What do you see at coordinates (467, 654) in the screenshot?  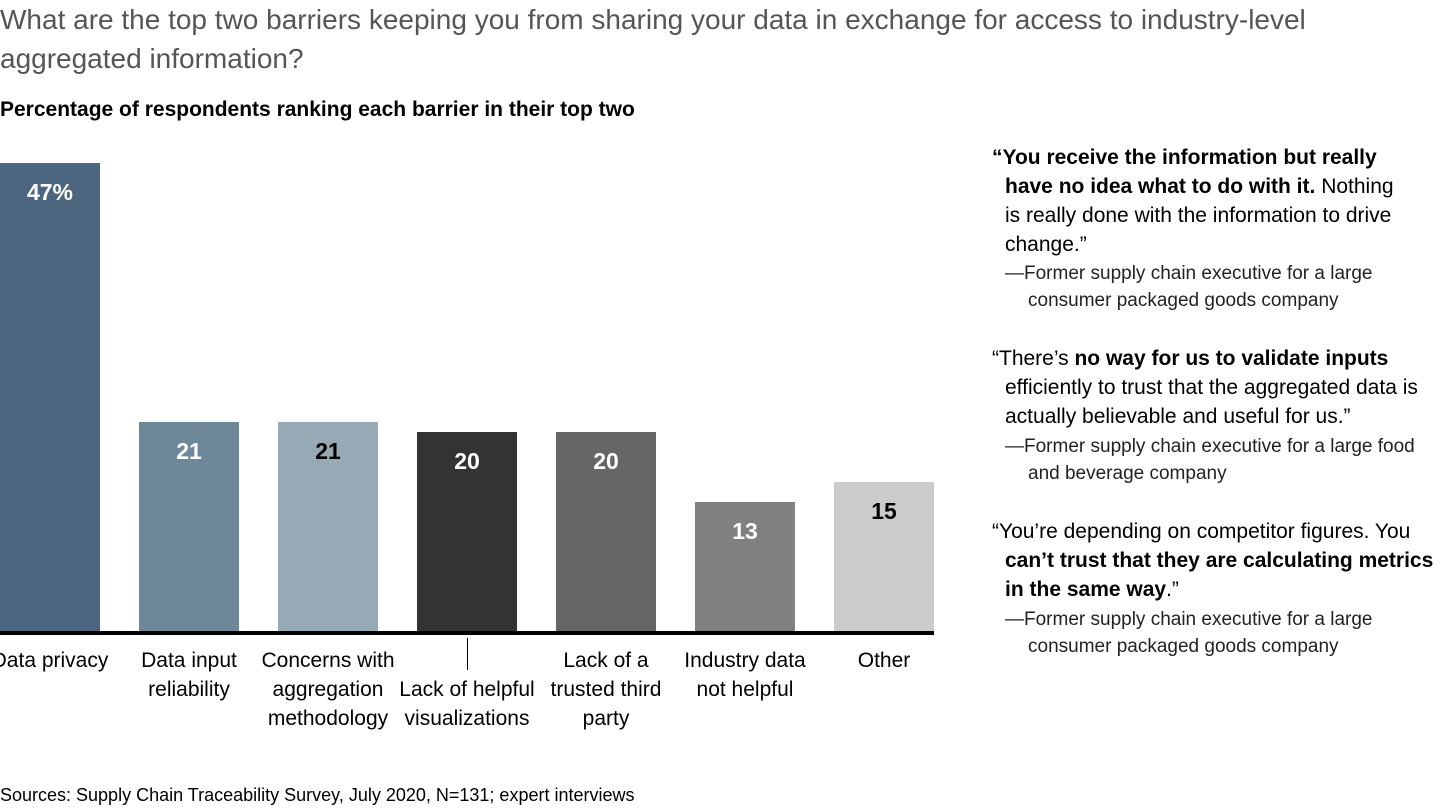 I see `leader-line` at bounding box center [467, 654].